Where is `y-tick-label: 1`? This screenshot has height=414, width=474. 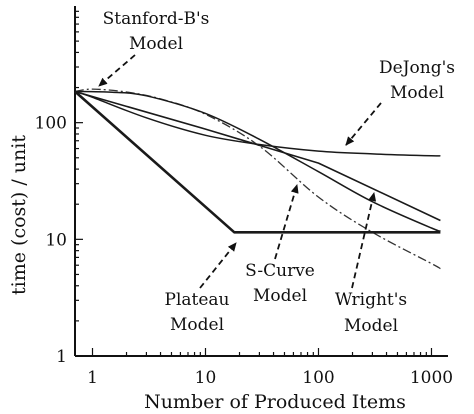
y-tick-label: 1 is located at coordinates (61, 357).